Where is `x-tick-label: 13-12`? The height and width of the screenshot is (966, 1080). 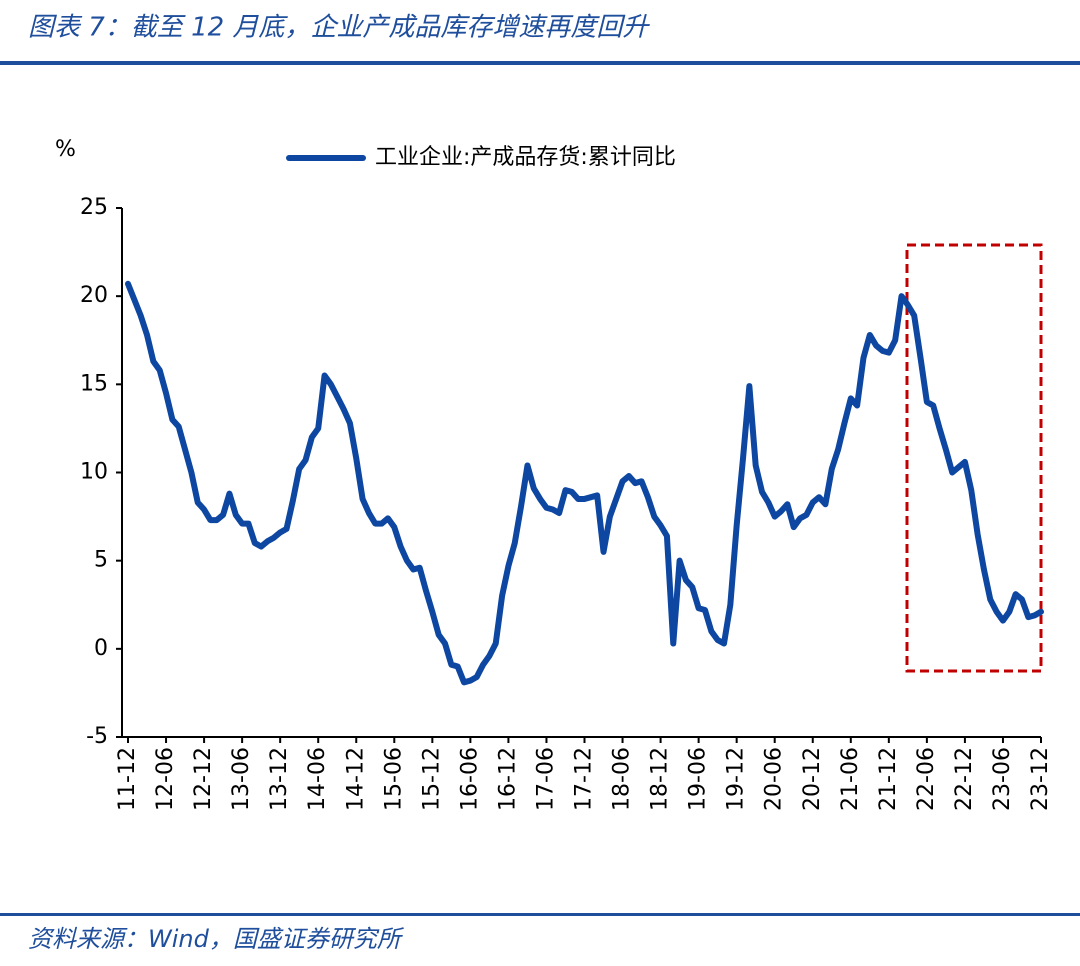 x-tick-label: 13-12 is located at coordinates (279, 779).